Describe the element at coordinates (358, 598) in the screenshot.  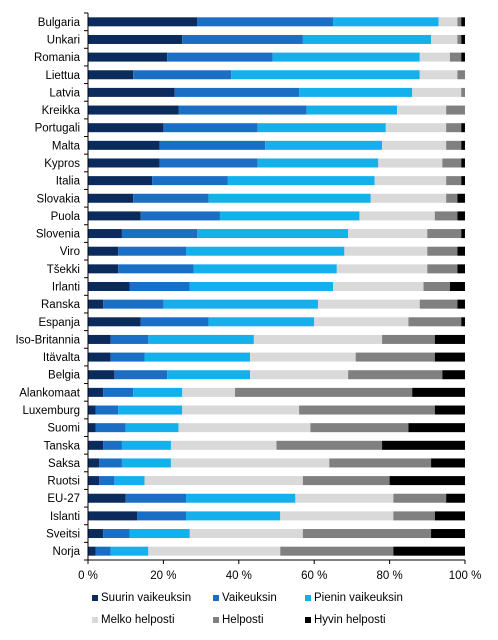
I see `legend-label: Pienin vaikeuksin` at that location.